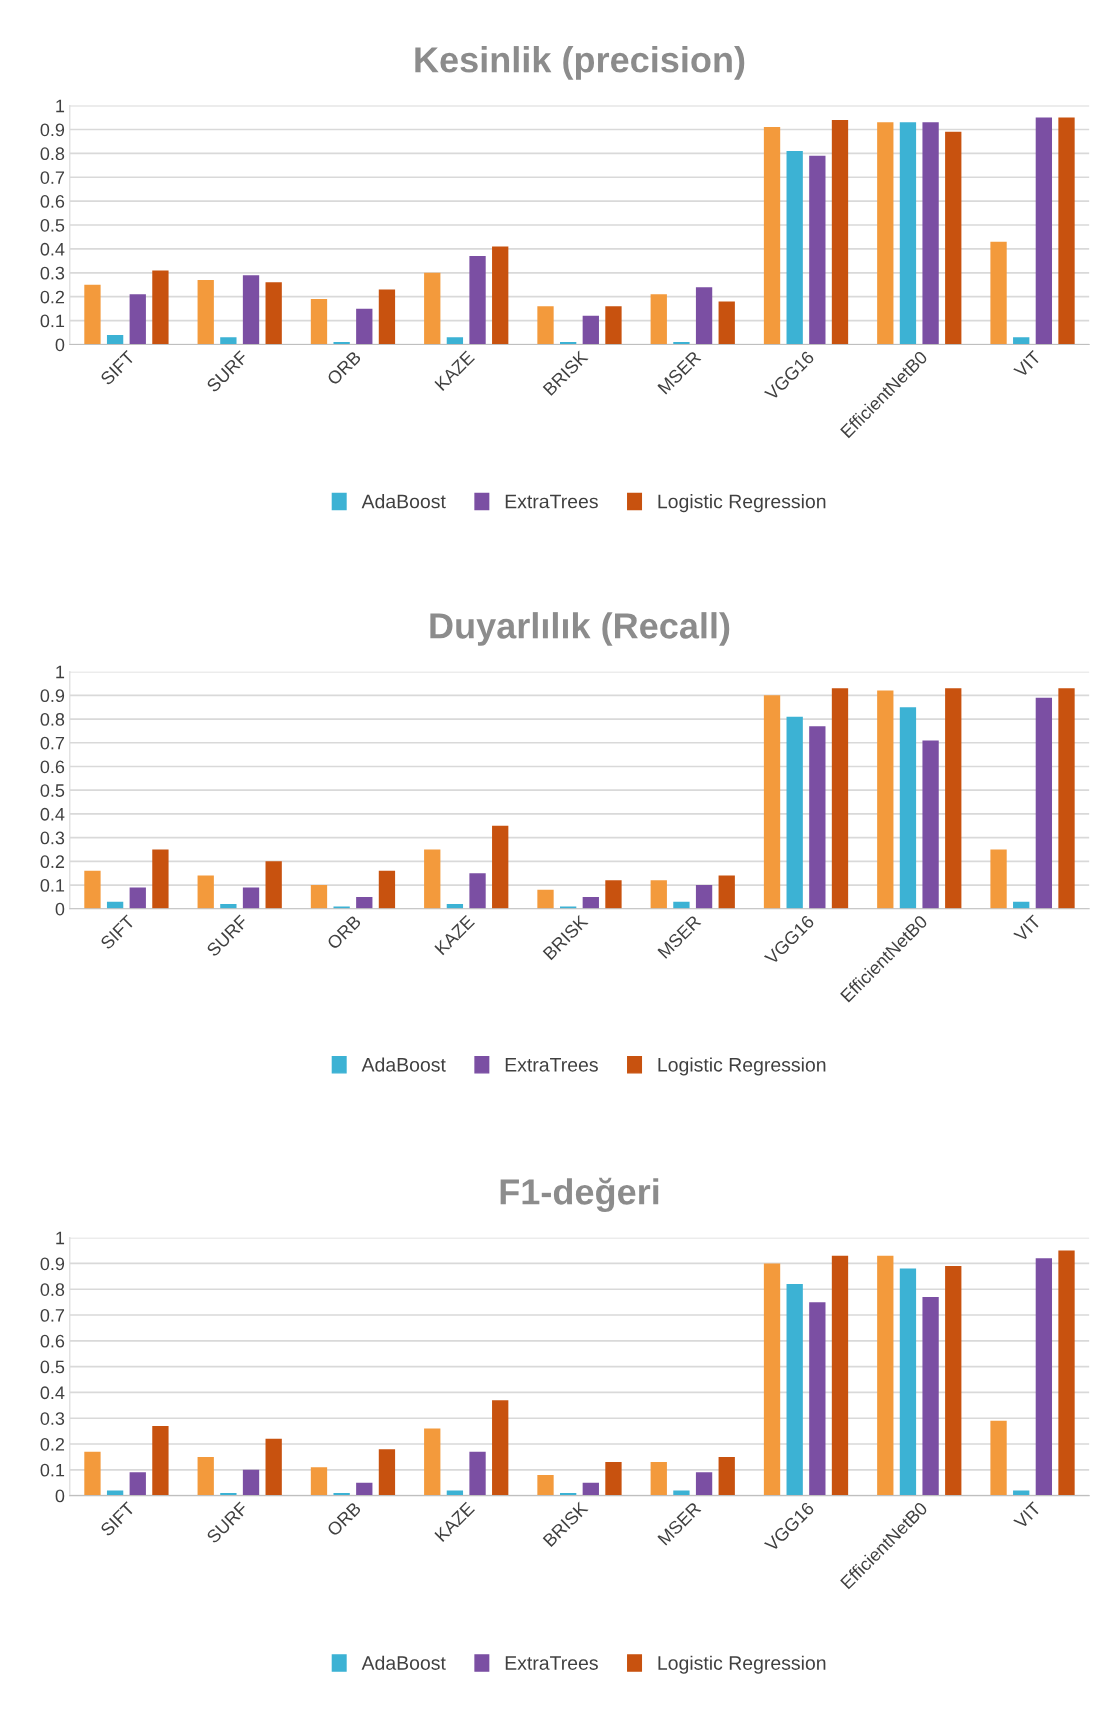 The height and width of the screenshot is (1731, 1108). Describe the element at coordinates (579, 1194) in the screenshot. I see `chart-title: F1-değeri` at that location.